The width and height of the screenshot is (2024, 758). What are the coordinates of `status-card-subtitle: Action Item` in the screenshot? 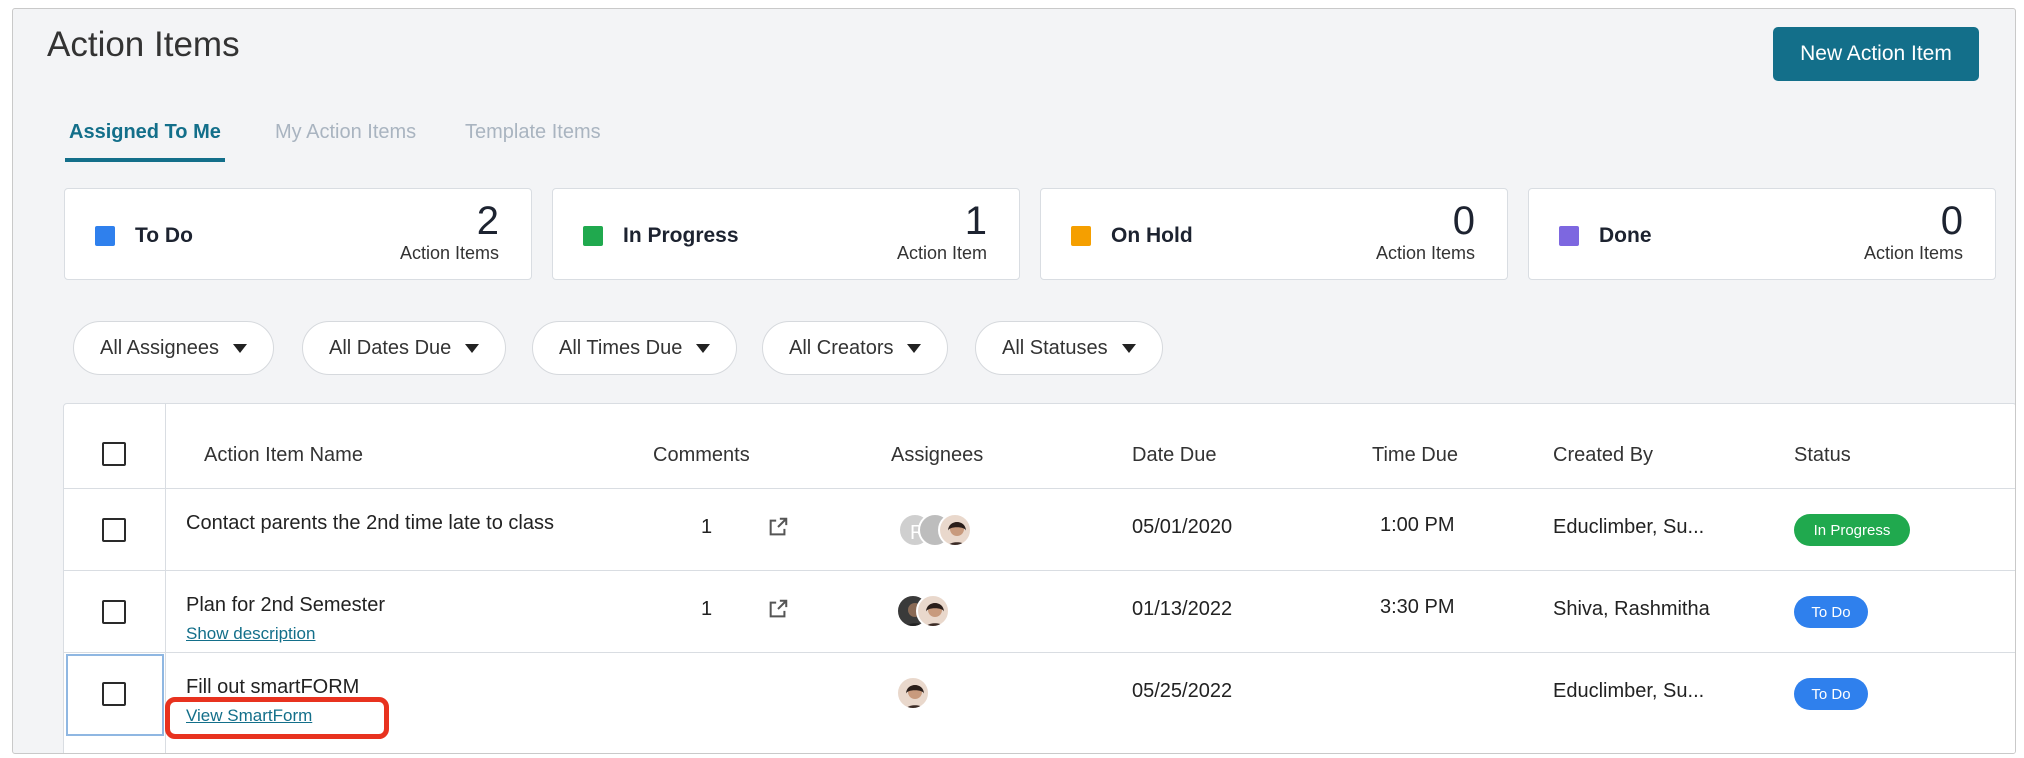 It's located at (941, 253).